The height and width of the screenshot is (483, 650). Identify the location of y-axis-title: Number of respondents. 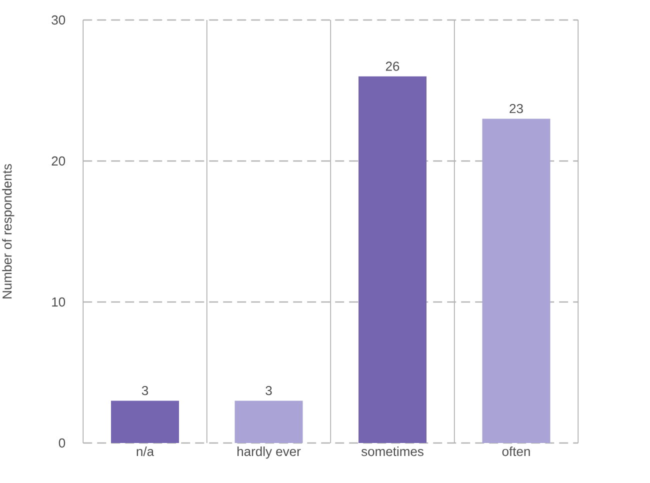
(8, 231).